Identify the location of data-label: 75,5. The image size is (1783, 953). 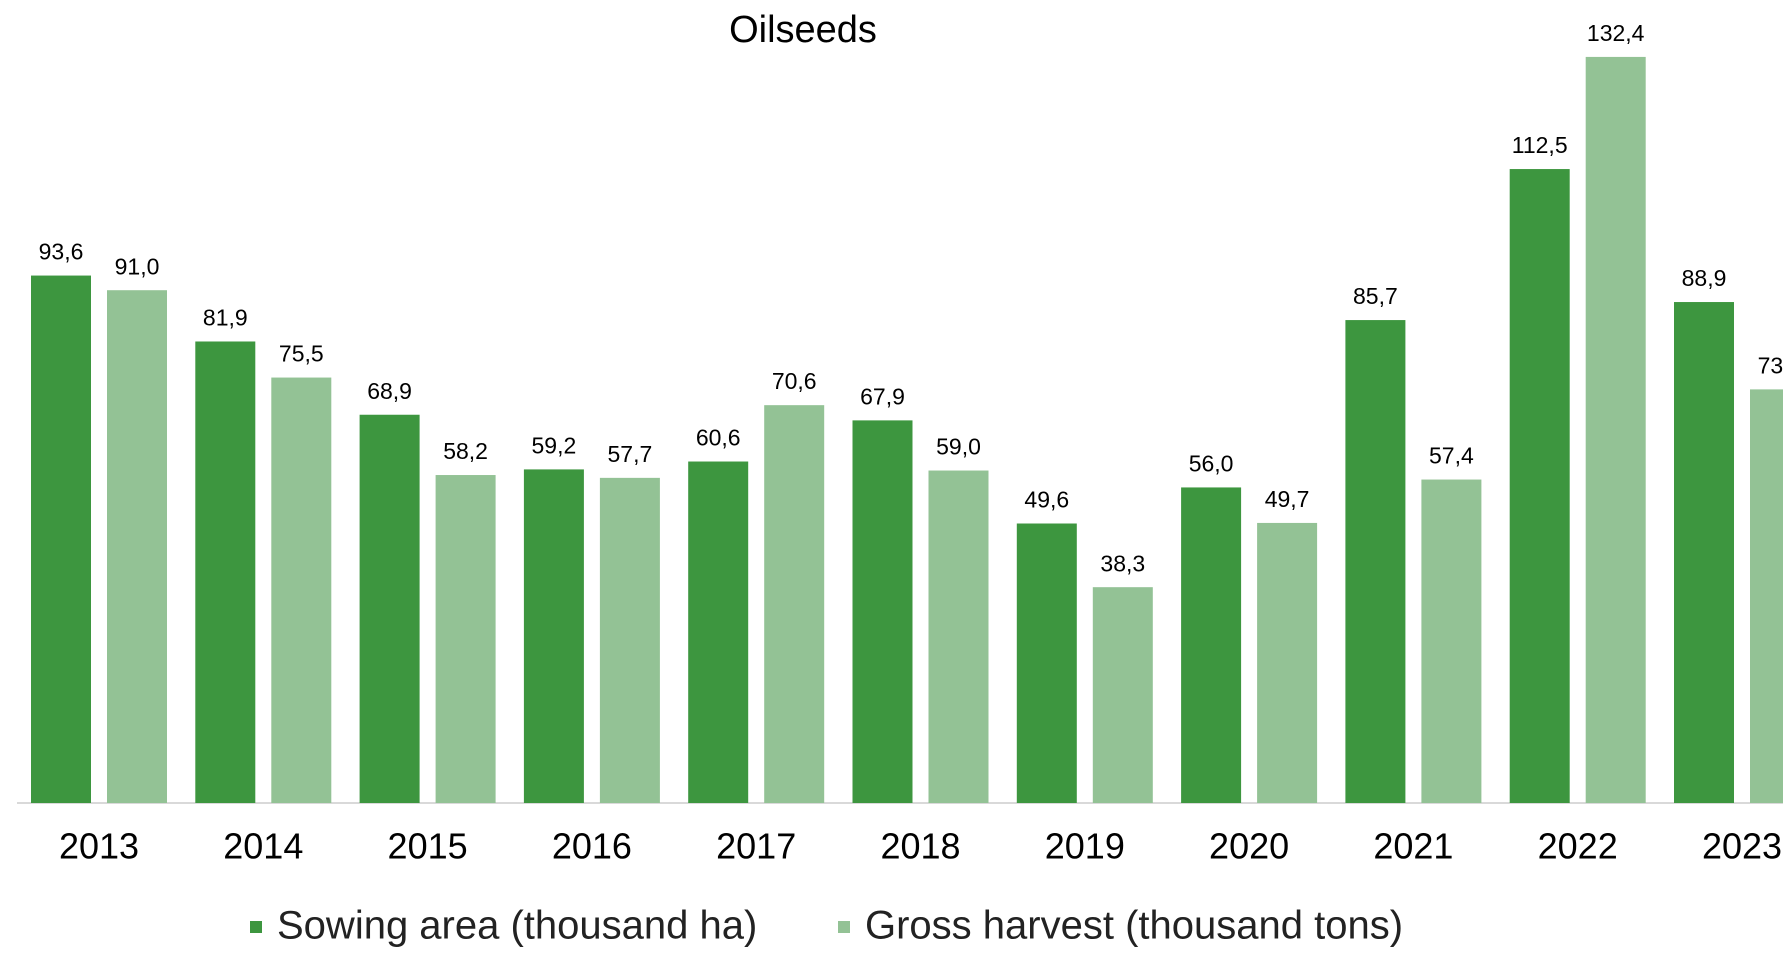
(301, 354).